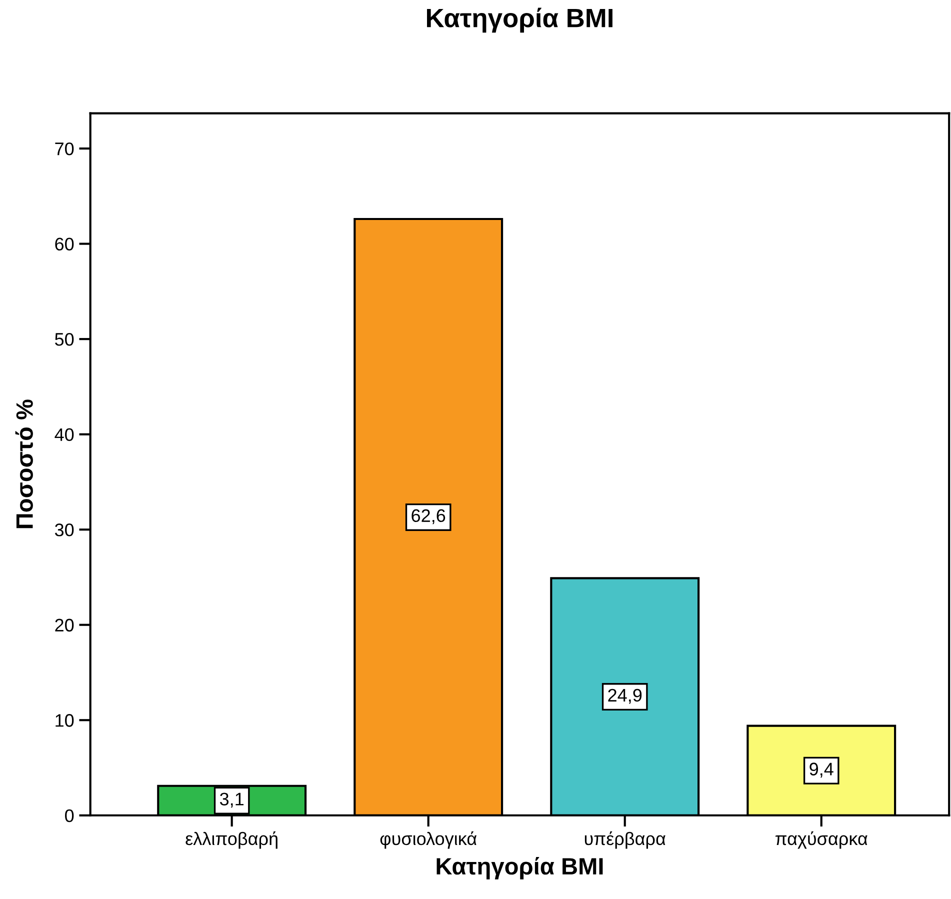  I want to click on x-axis-title: Κατηγορία BMI, so click(519, 868).